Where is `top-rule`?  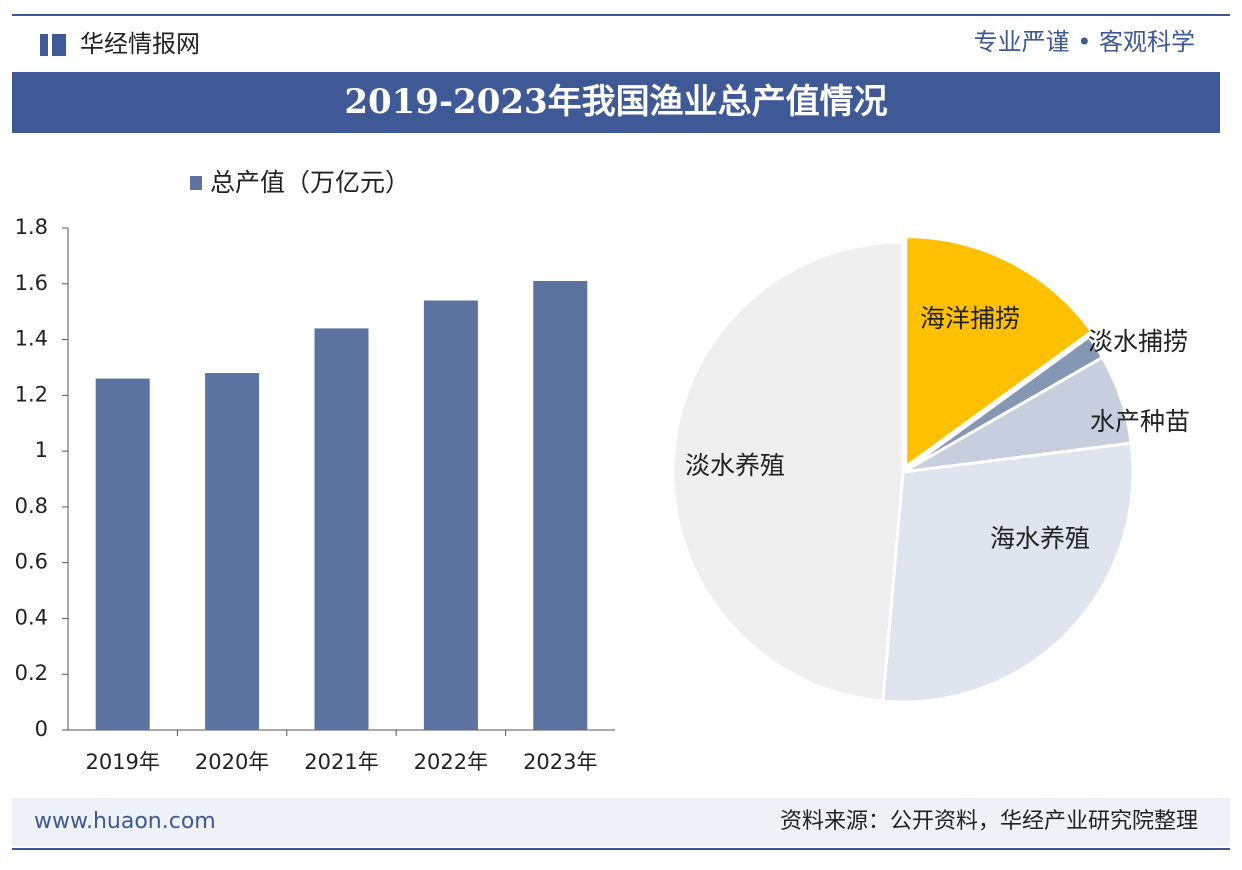 top-rule is located at coordinates (621, 15).